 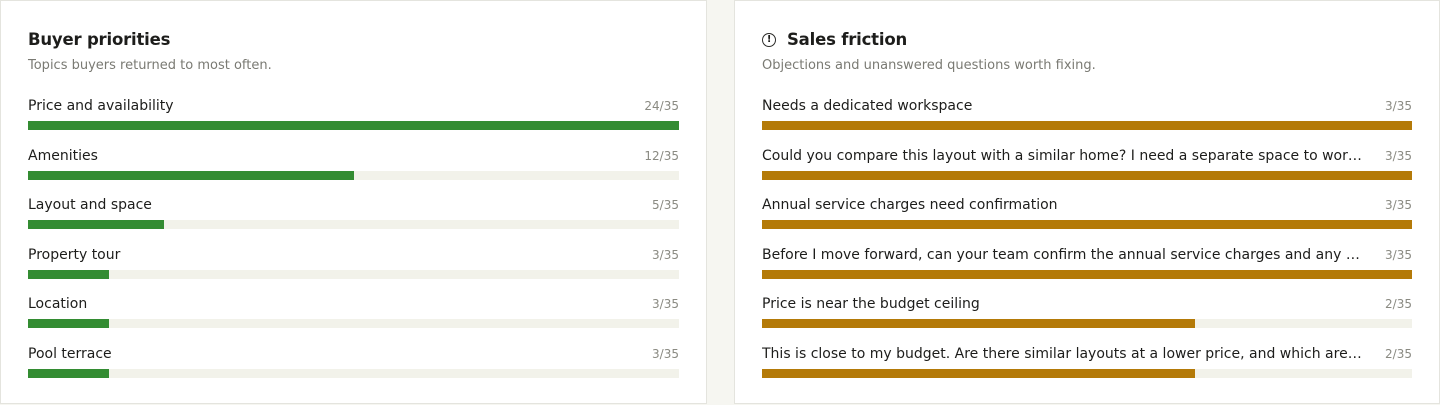 What do you see at coordinates (101, 106) in the screenshot?
I see `priority-label: Price and availability` at bounding box center [101, 106].